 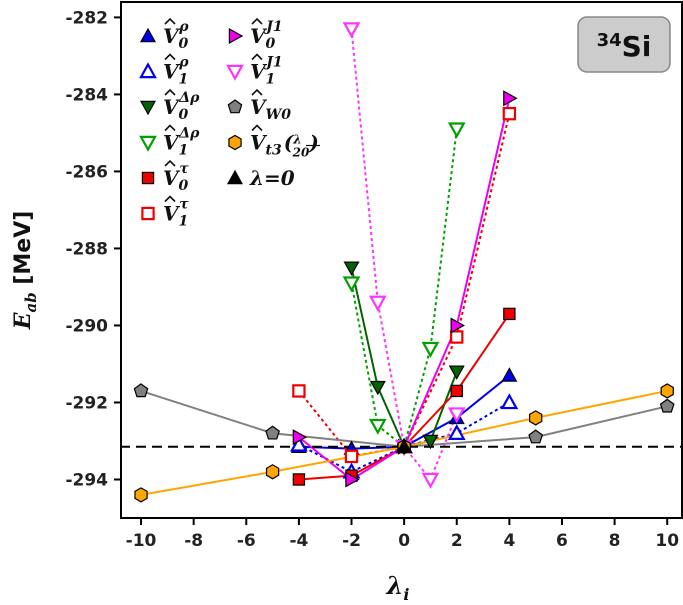 I want to click on x-axis-title-sub: i, so click(x=406, y=594).